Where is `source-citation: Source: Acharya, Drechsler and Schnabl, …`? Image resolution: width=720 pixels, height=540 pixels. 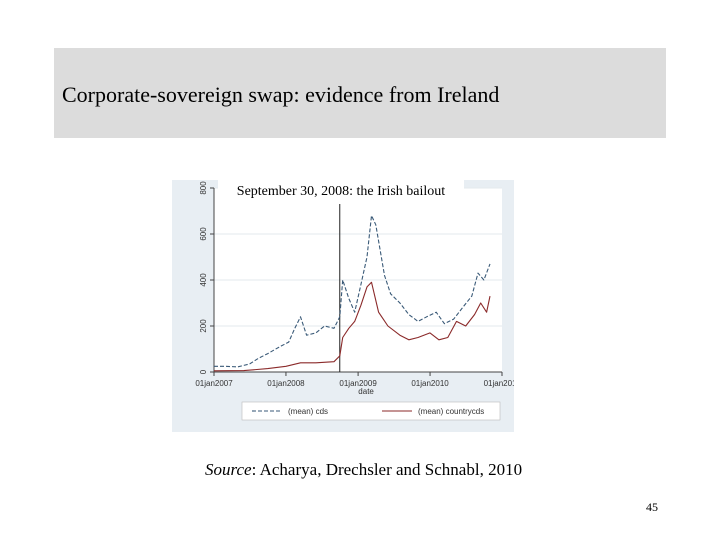
source-citation: Source: Acharya, Drechsler and Schnabl, … is located at coordinates (363, 470).